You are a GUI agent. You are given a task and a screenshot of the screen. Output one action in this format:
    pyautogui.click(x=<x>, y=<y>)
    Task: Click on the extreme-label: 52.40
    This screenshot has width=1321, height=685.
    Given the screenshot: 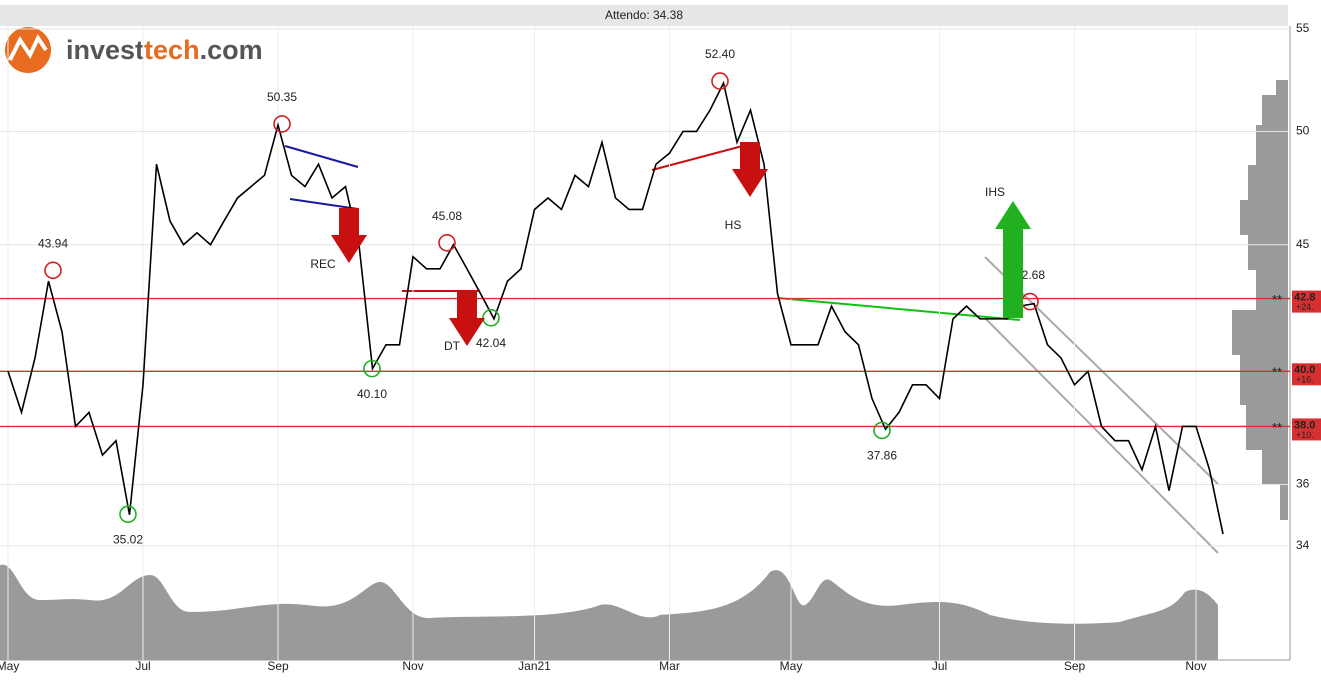 What is the action you would take?
    pyautogui.click(x=720, y=54)
    